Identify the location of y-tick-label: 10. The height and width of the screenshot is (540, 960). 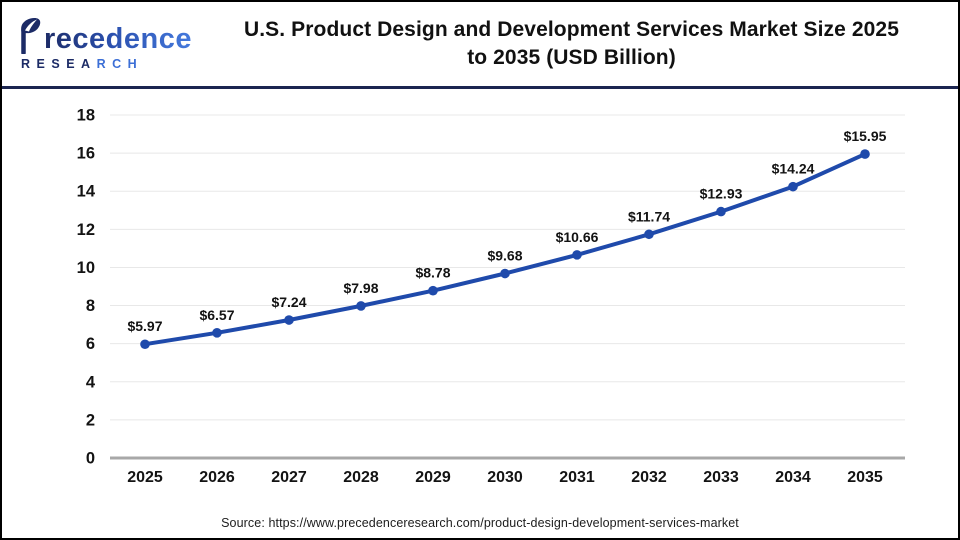
(86, 268).